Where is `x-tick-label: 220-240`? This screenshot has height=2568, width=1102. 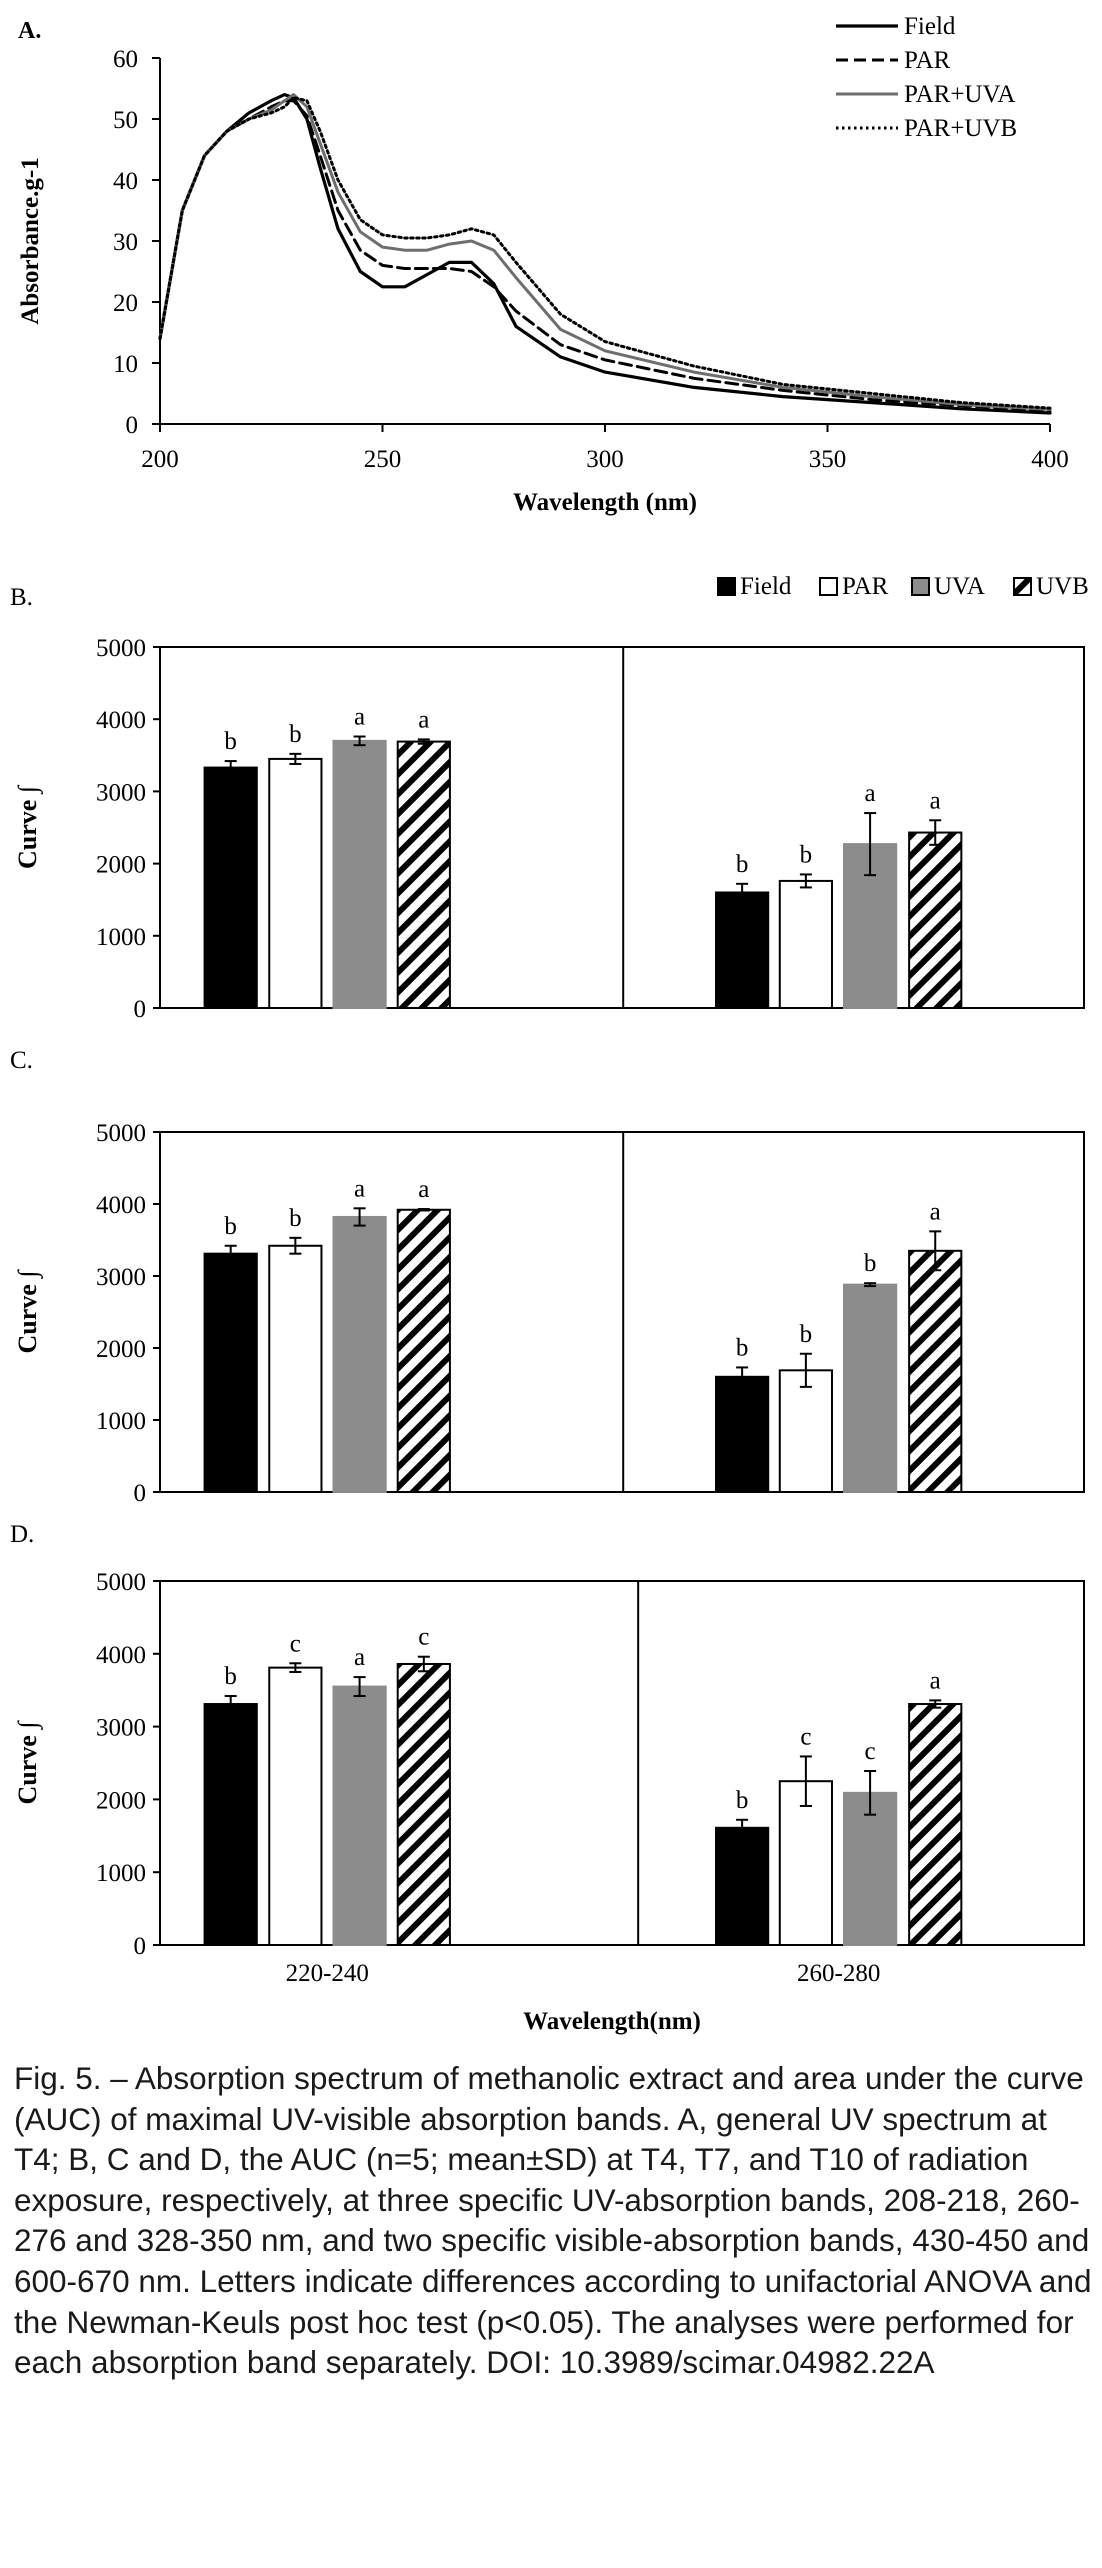 x-tick-label: 220-240 is located at coordinates (327, 1973).